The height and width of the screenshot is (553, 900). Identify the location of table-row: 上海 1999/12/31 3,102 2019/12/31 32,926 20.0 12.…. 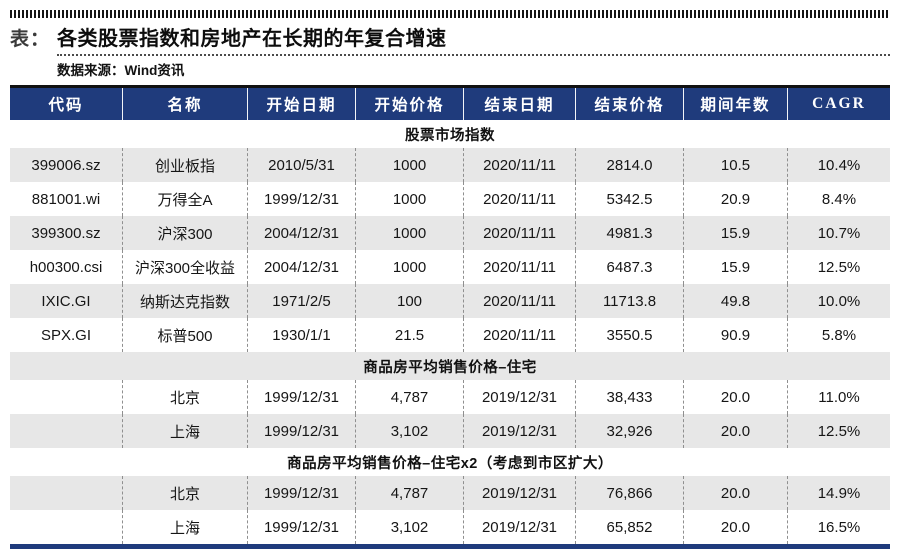
(450, 431).